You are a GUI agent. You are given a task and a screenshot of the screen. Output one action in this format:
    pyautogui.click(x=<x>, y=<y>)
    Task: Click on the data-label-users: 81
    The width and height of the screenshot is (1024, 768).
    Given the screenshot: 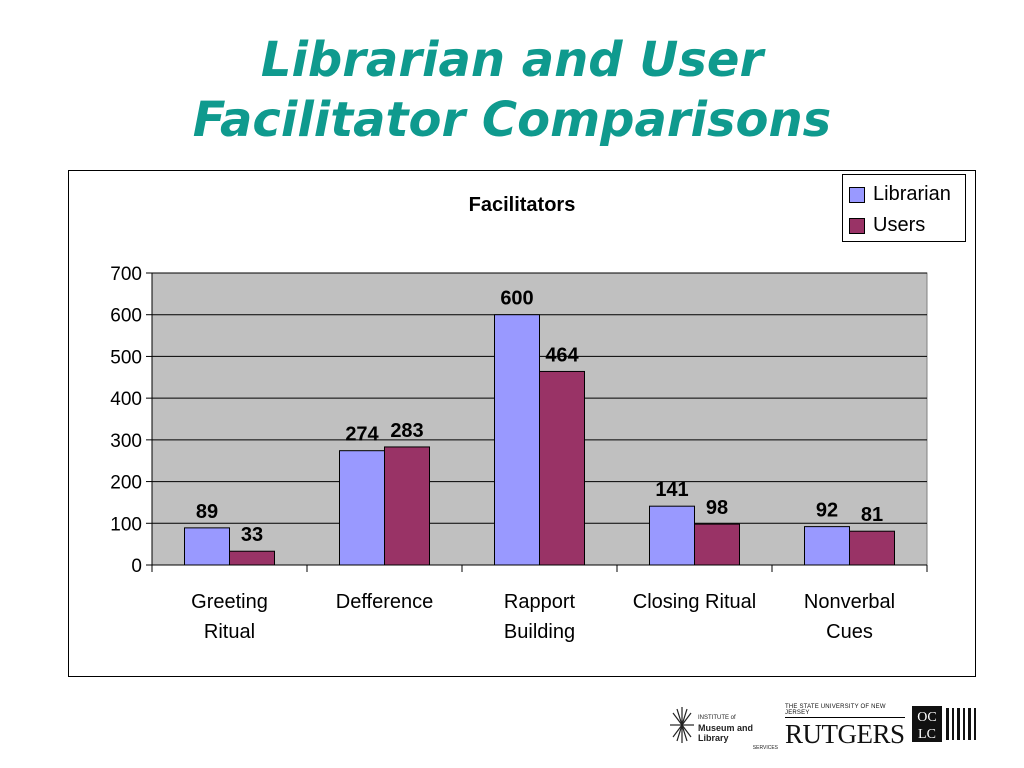 What is the action you would take?
    pyautogui.click(x=872, y=515)
    